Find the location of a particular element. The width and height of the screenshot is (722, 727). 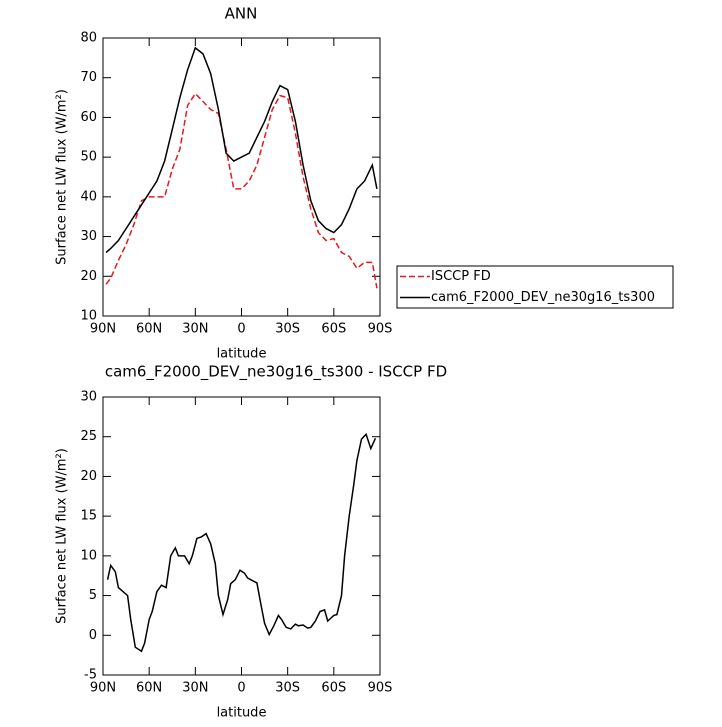

y-tick-label: -5 is located at coordinates (90, 675).